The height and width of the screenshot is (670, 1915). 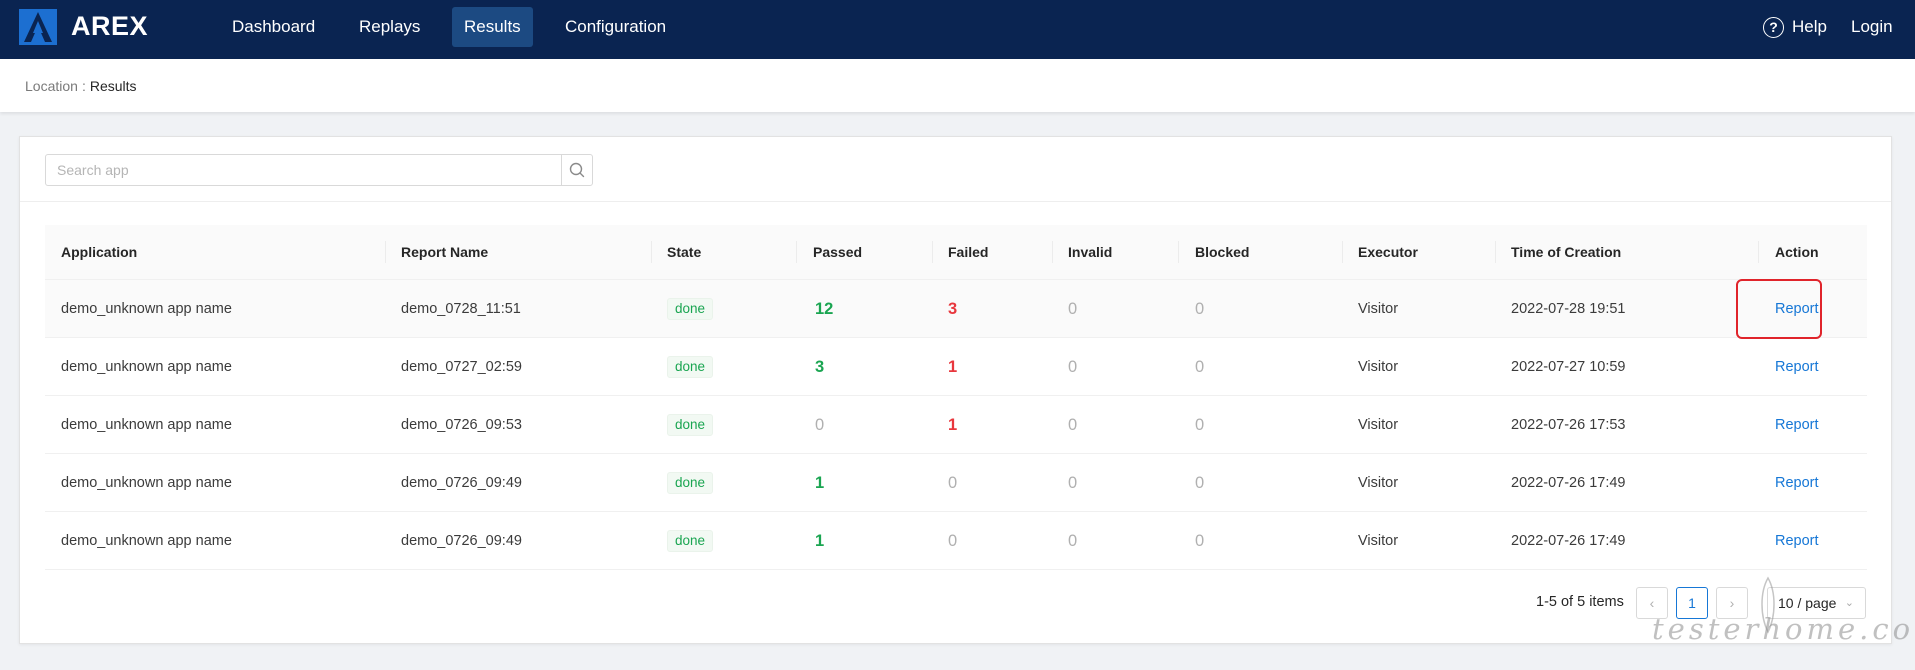 What do you see at coordinates (838, 252) in the screenshot?
I see `column-header-passed: Passed` at bounding box center [838, 252].